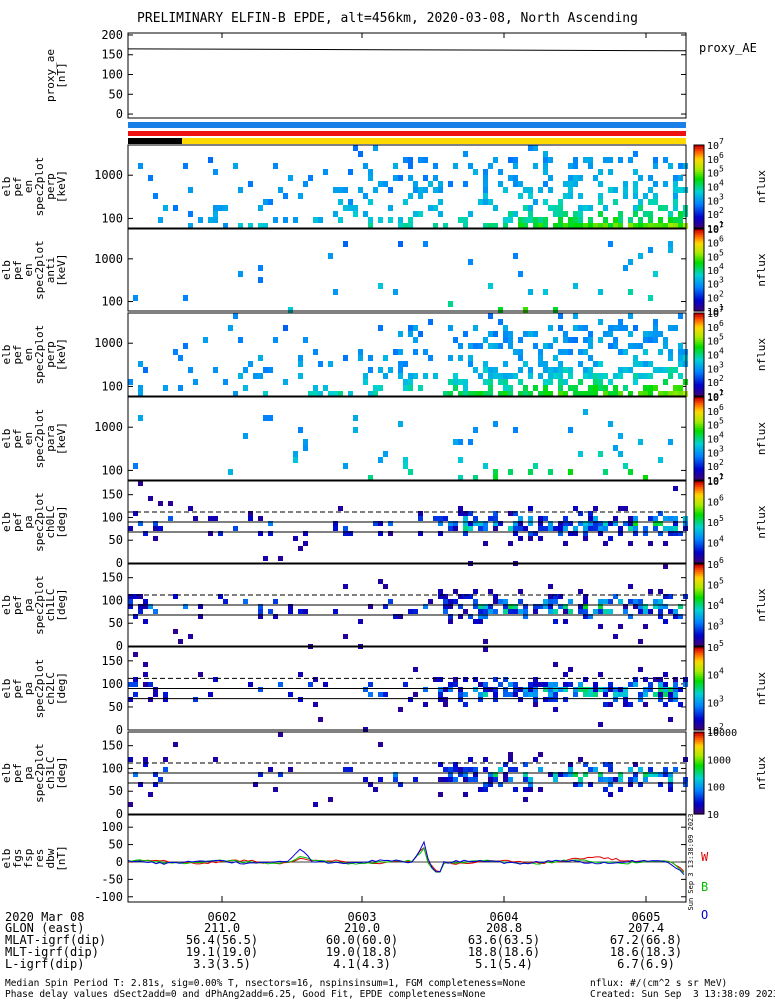 This screenshot has width=775, height=1000. Describe the element at coordinates (6, 859) in the screenshot. I see `y-axis-label: elb` at that location.